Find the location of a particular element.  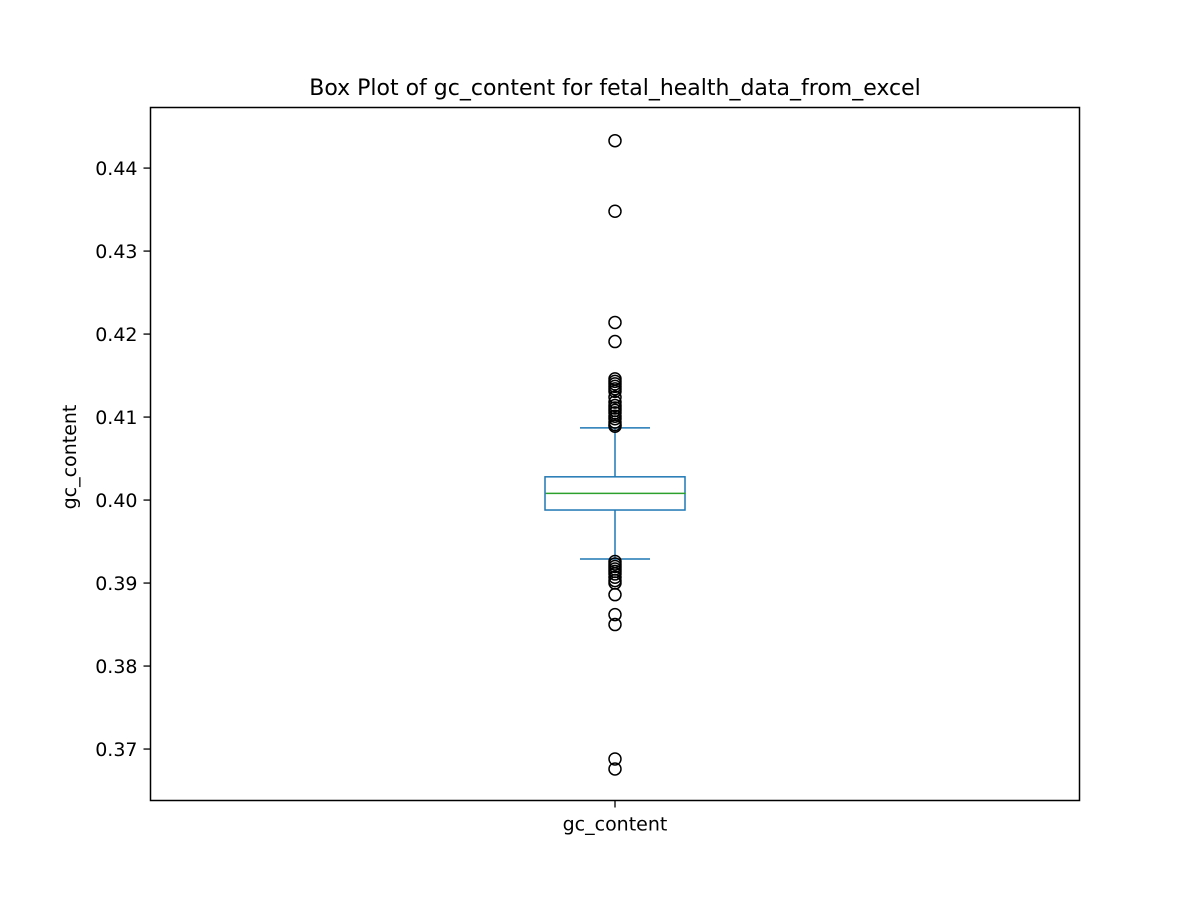

y-tick-label: 0.44 is located at coordinates (116, 169).